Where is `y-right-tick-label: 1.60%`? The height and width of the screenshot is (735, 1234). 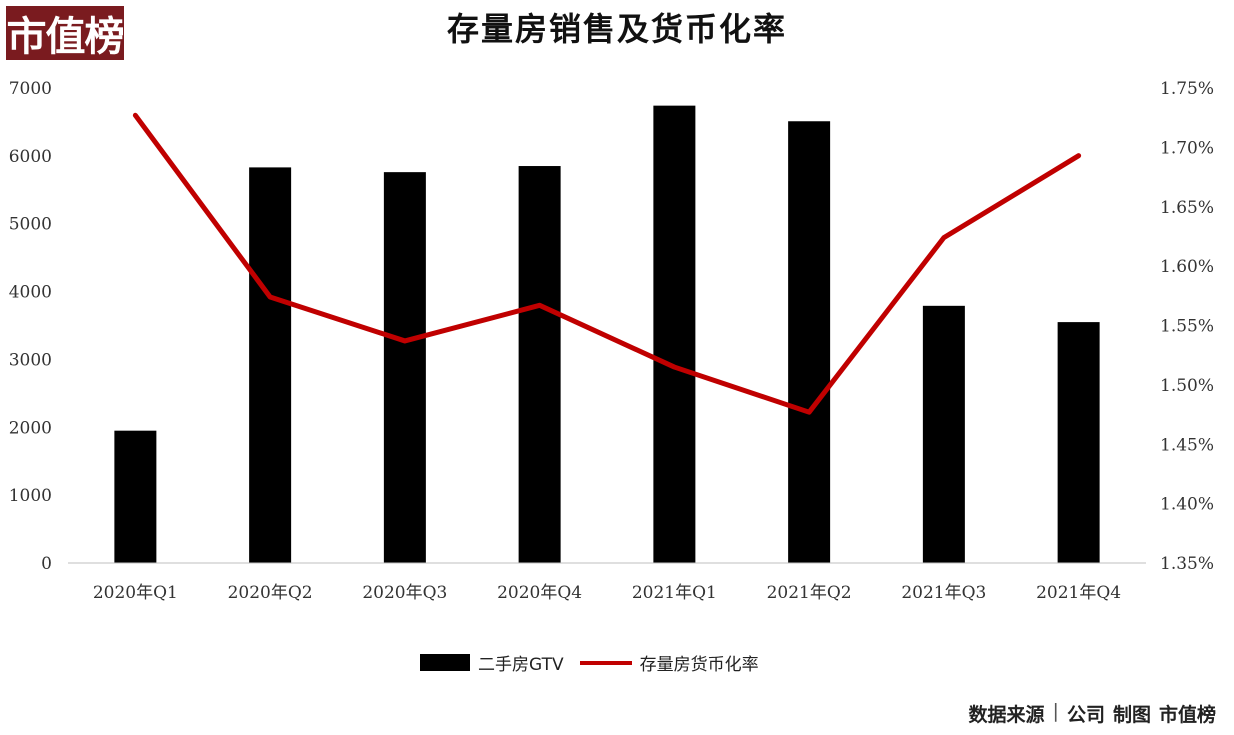 y-right-tick-label: 1.60% is located at coordinates (1187, 267).